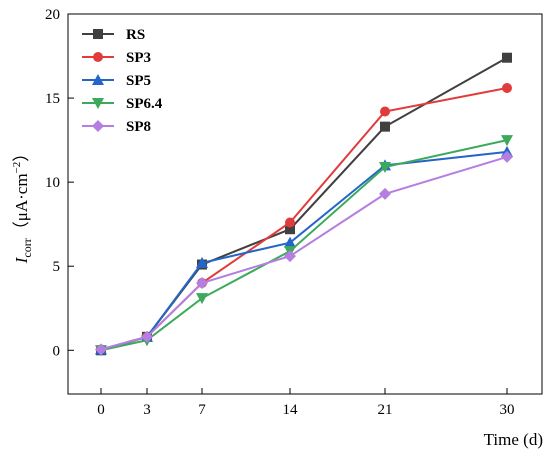 This screenshot has width=550, height=459. Describe the element at coordinates (52, 15) in the screenshot. I see `y-tick-label: 20` at that location.